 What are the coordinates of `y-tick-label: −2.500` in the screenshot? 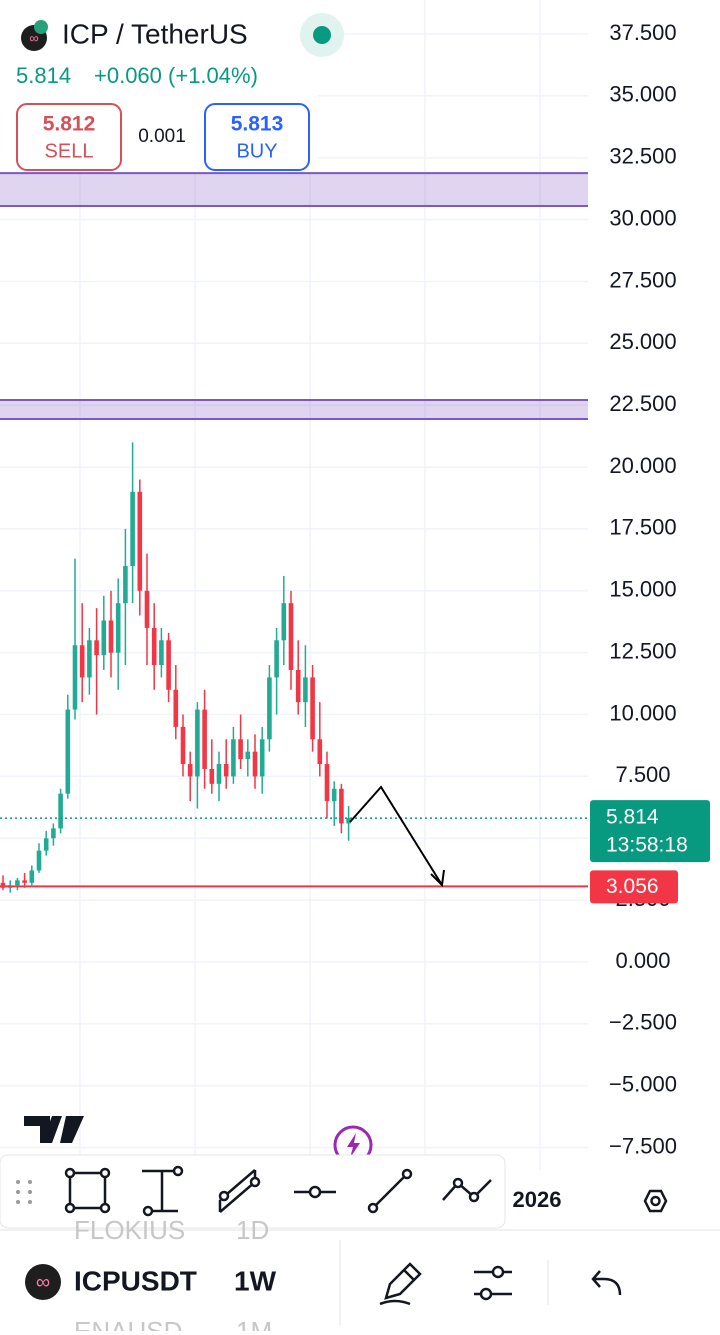 It's located at (643, 1022).